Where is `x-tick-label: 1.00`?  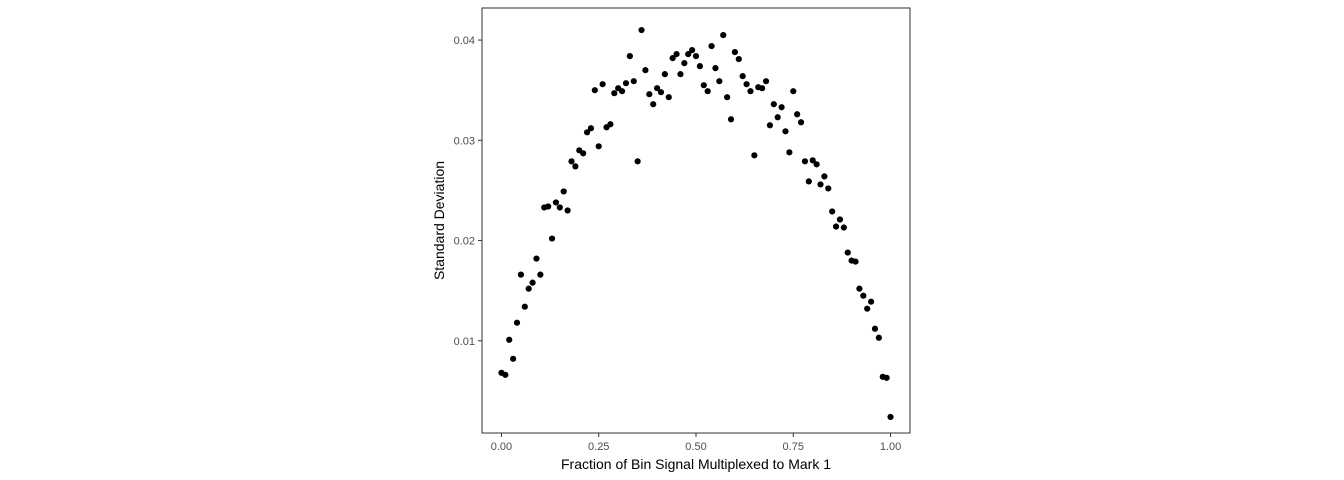
x-tick-label: 1.00 is located at coordinates (890, 447).